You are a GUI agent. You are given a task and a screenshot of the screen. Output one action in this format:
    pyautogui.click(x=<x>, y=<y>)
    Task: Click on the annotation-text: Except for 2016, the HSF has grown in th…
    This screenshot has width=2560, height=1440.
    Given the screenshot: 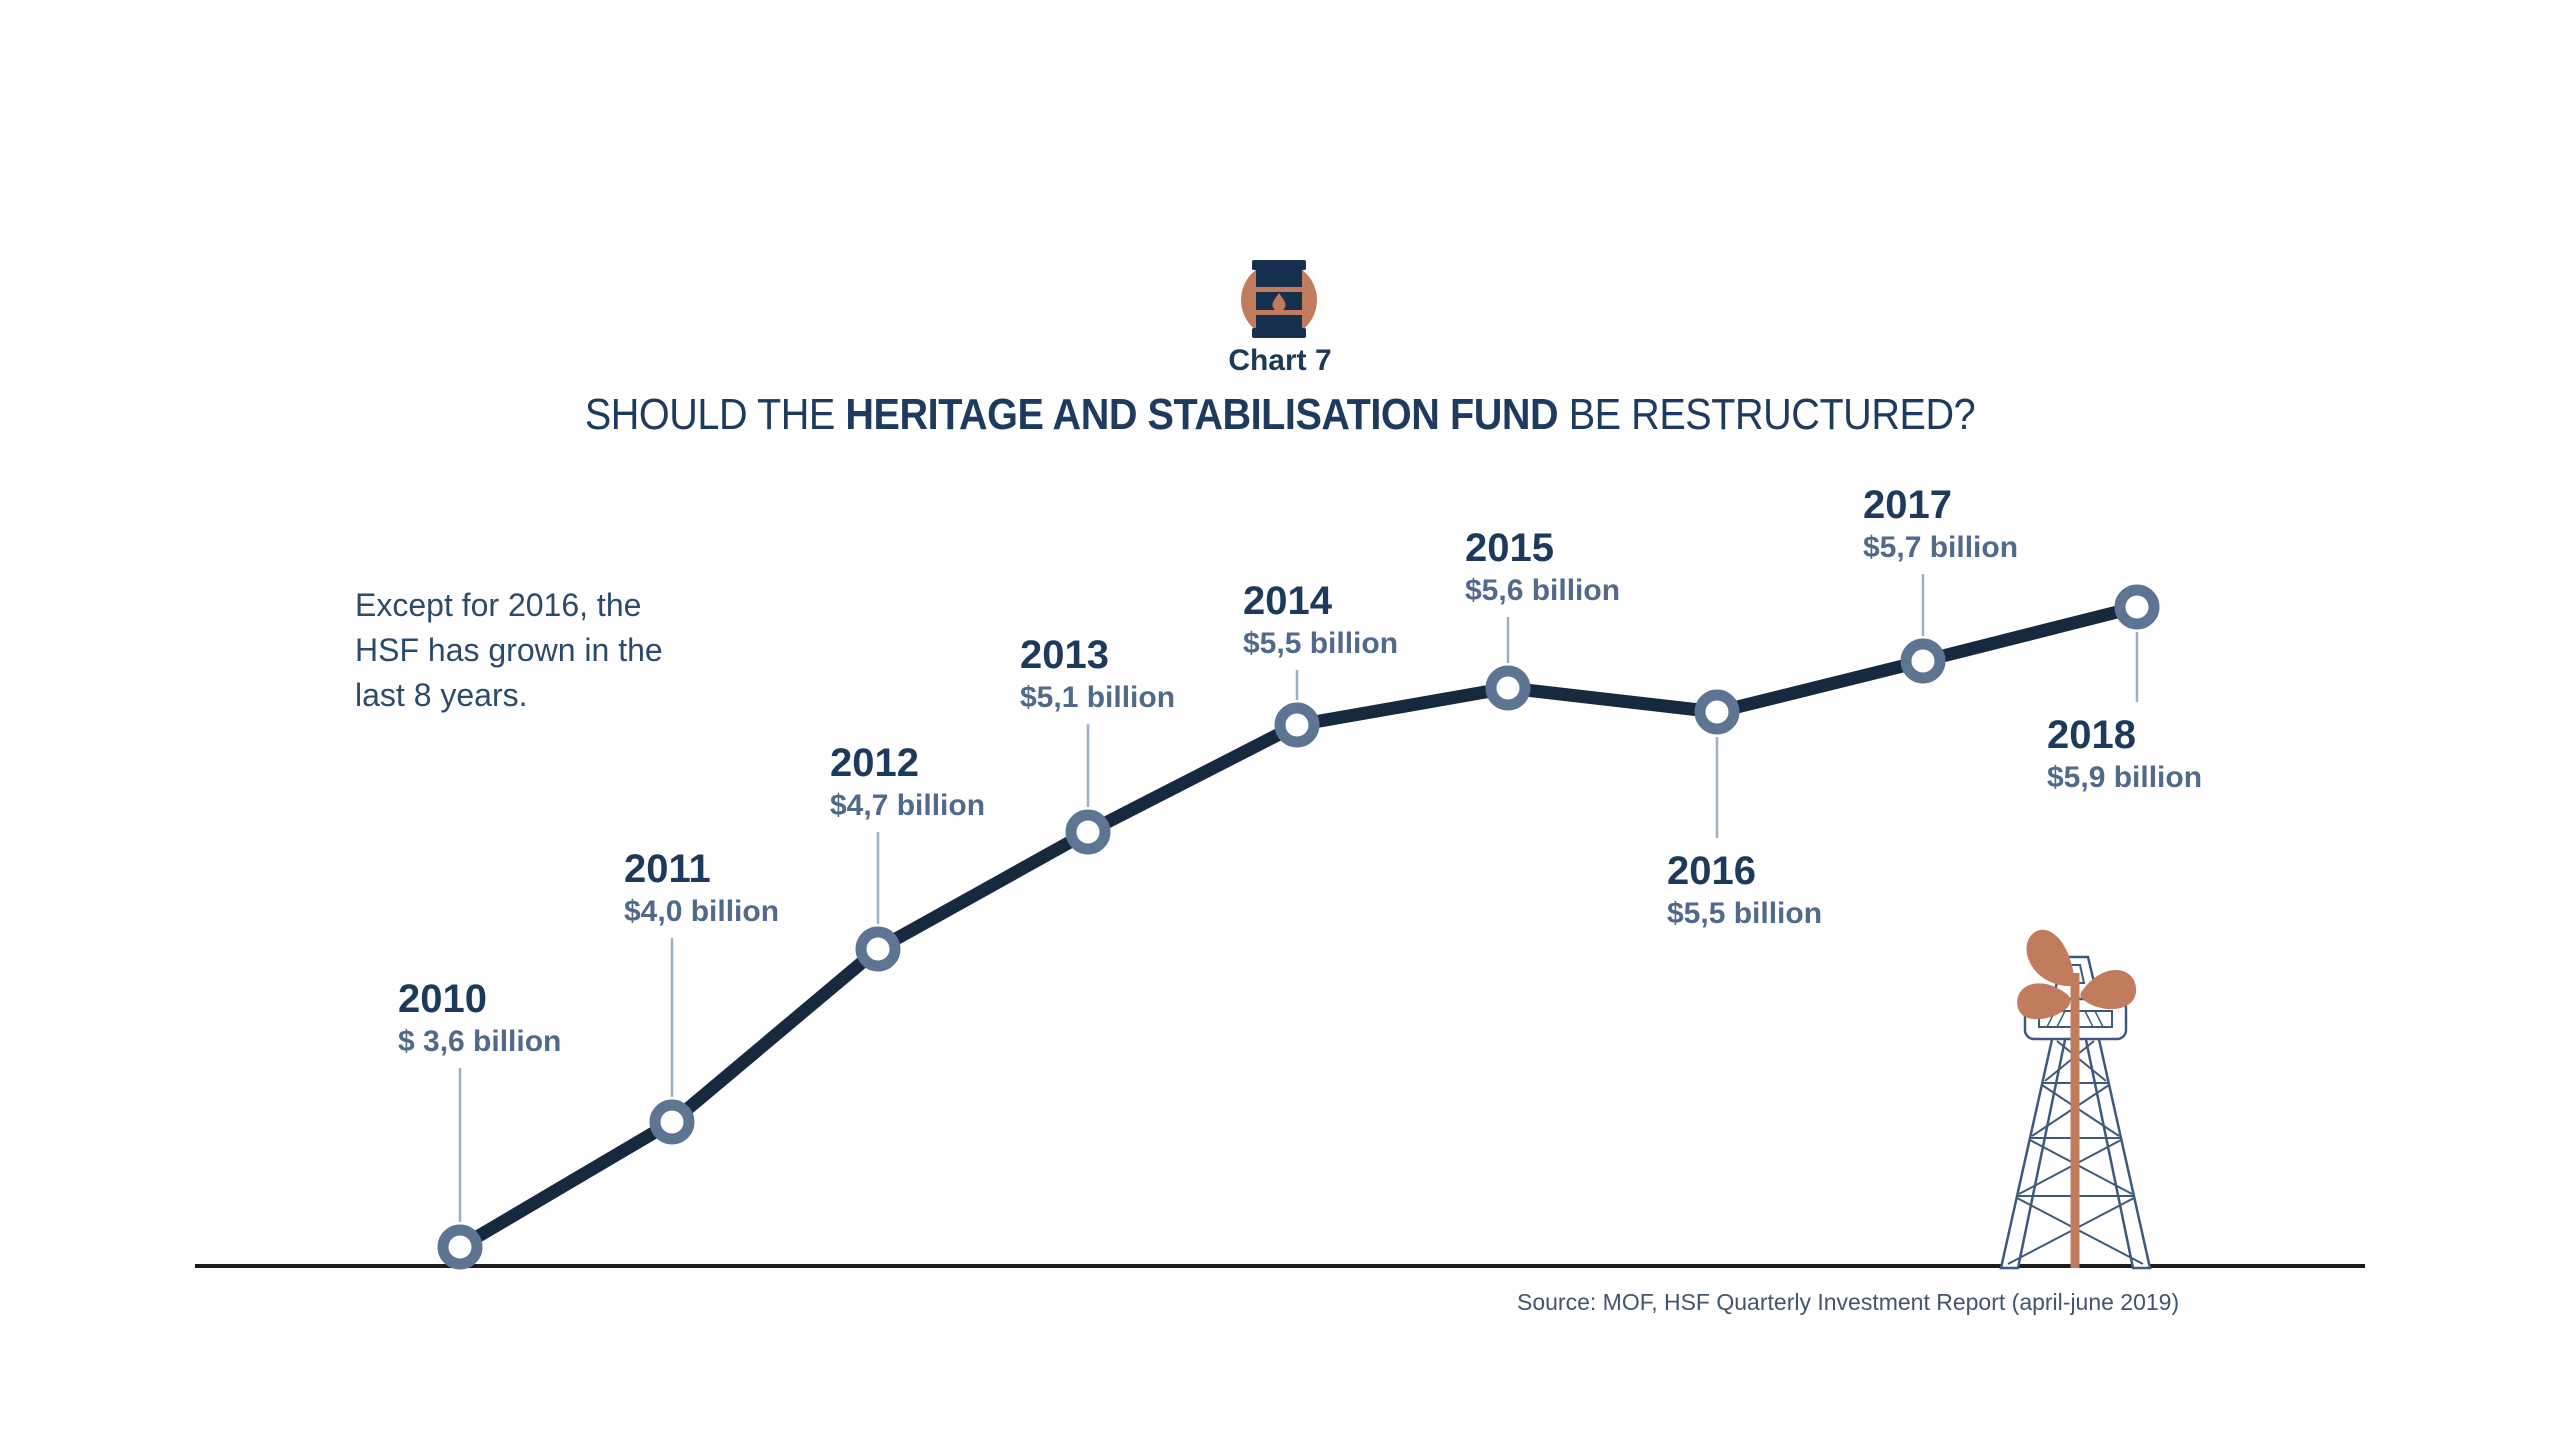 What is the action you would take?
    pyautogui.click(x=509, y=650)
    